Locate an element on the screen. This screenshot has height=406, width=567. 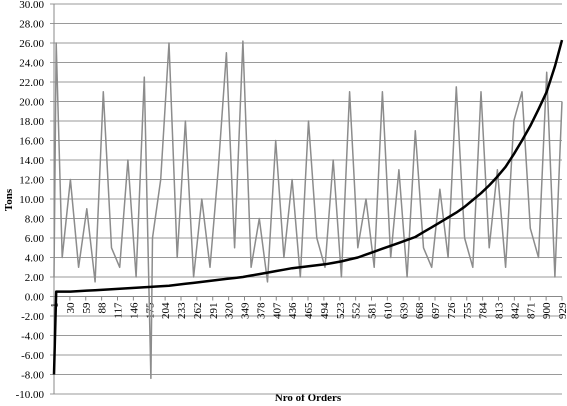
x-tick-label: 813 is located at coordinates (500, 310).